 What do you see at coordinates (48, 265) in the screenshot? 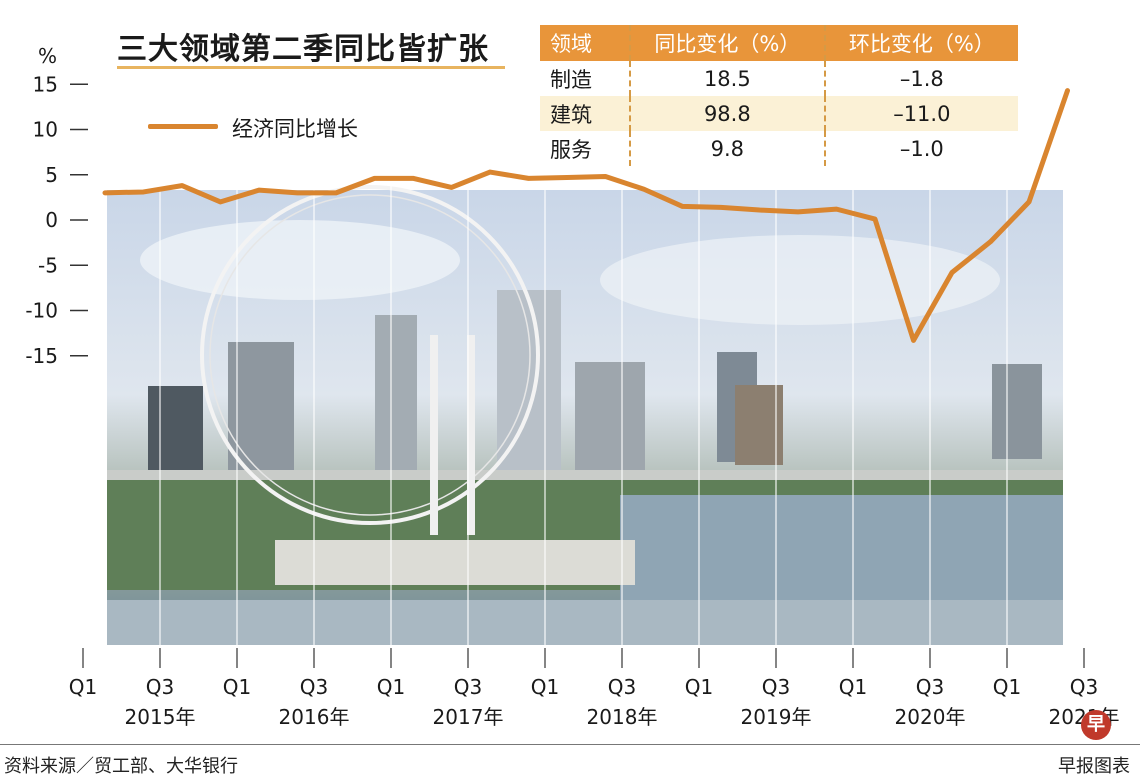
I see `y-tick-label: -5` at bounding box center [48, 265].